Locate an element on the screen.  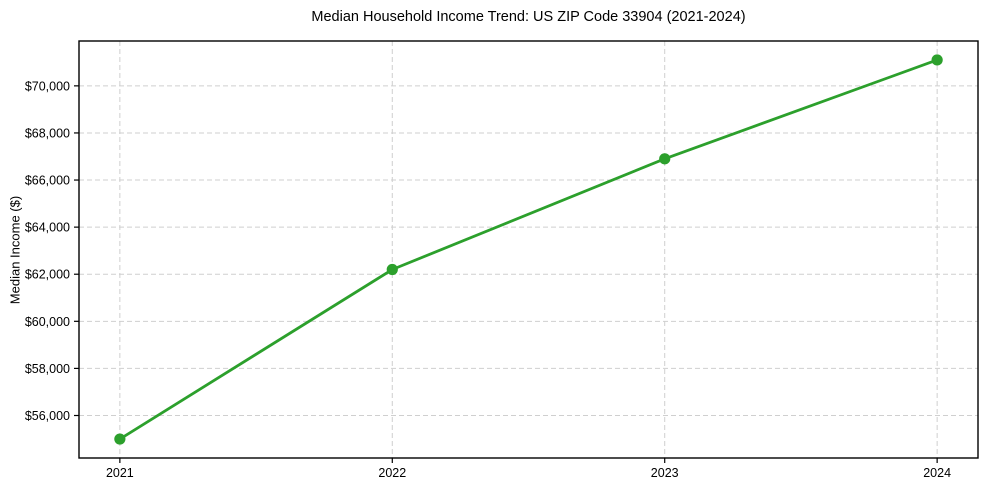
y-tick-label: $64,000 is located at coordinates (47, 228).